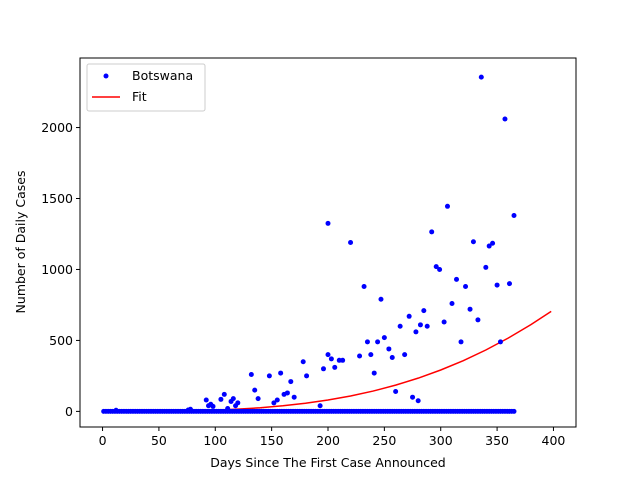  I want to click on y-axis-title: Number of Daily Cases, so click(20, 242).